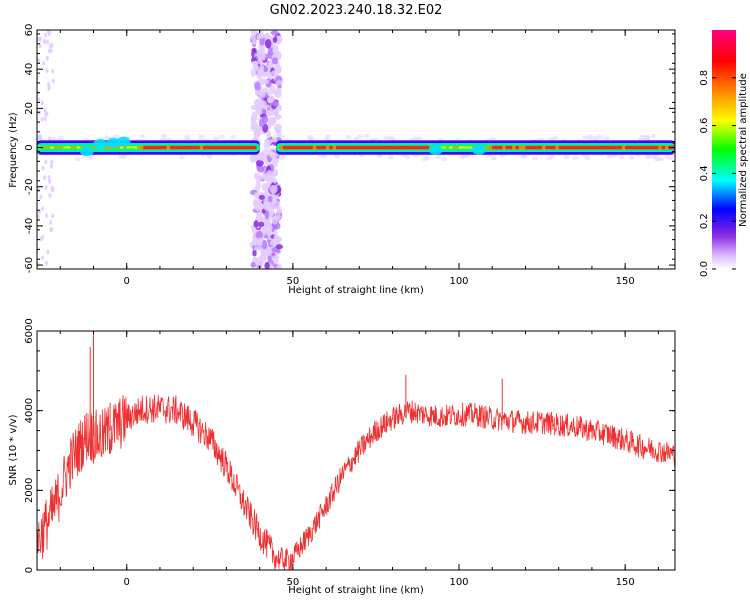  I want to click on spectrogram-ytick-label: -20, so click(29, 187).